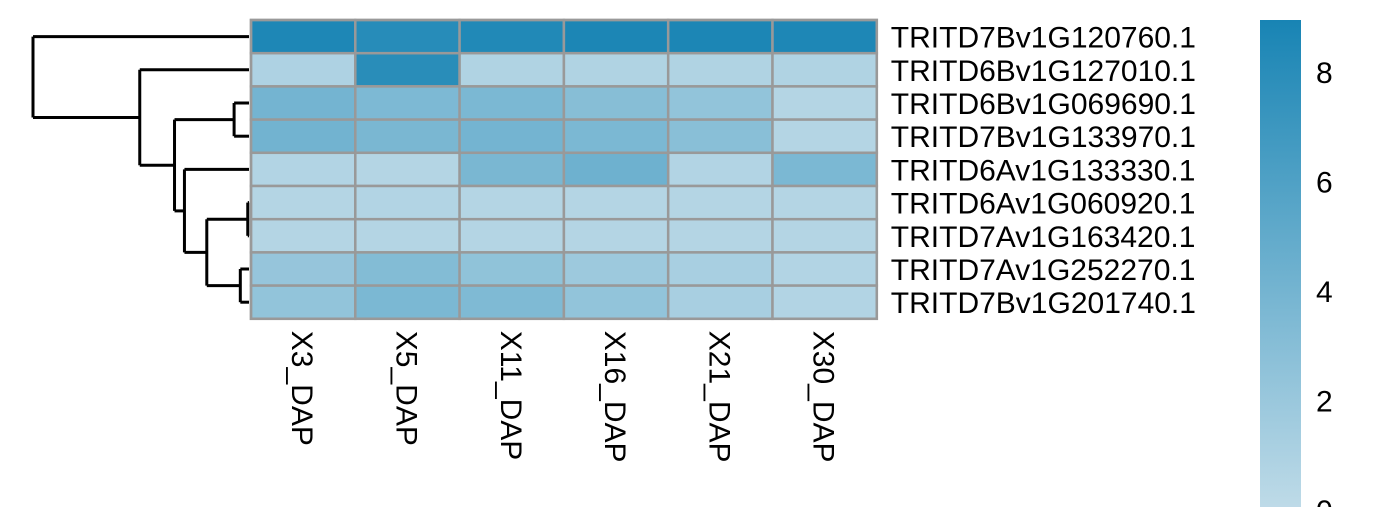 This screenshot has width=1378, height=507. Describe the element at coordinates (405, 388) in the screenshot. I see `column-label: X5_DAP` at that location.